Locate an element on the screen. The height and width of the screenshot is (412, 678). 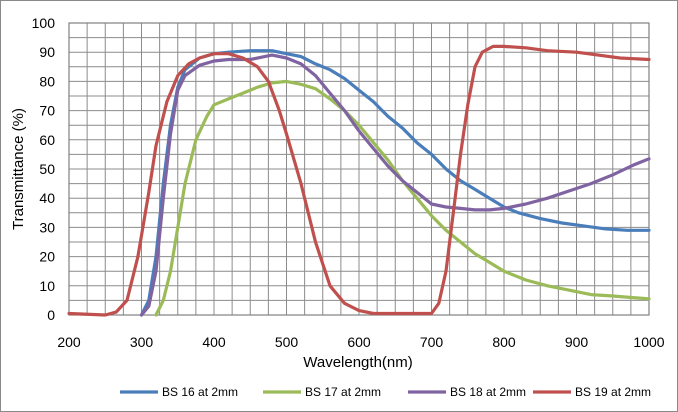
x-tick-label: 800 is located at coordinates (504, 342).